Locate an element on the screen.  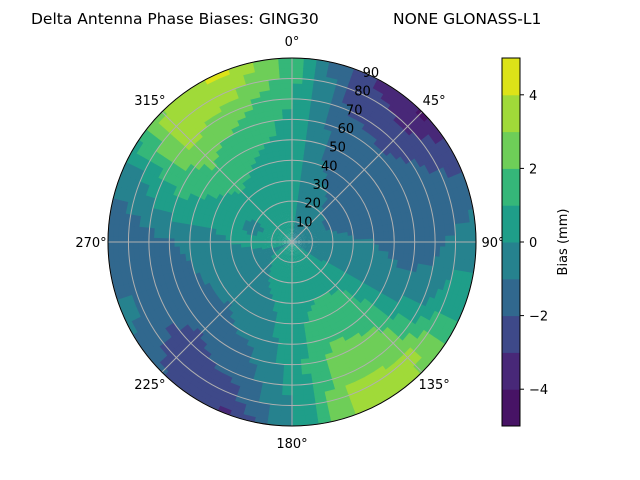
theta-tick-label: 135° is located at coordinates (433, 385).